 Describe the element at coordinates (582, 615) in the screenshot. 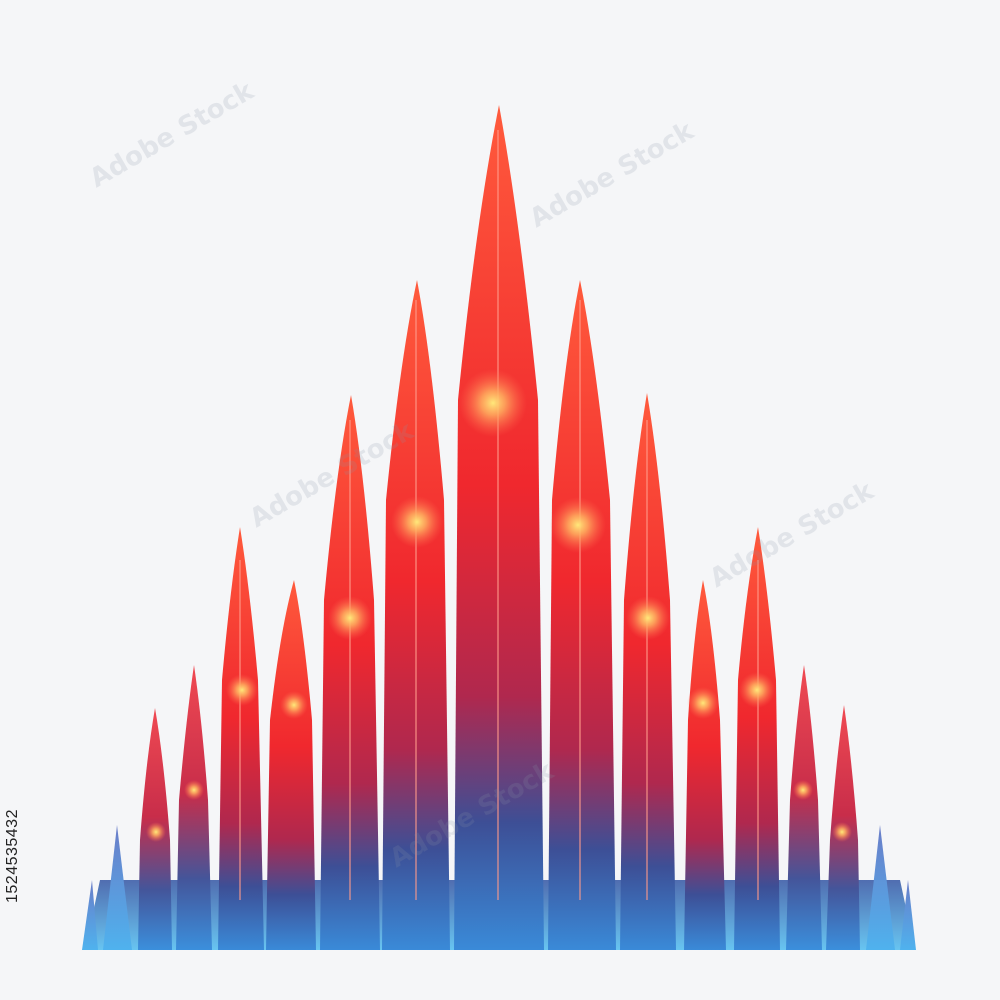

I see `spire-r1` at that location.